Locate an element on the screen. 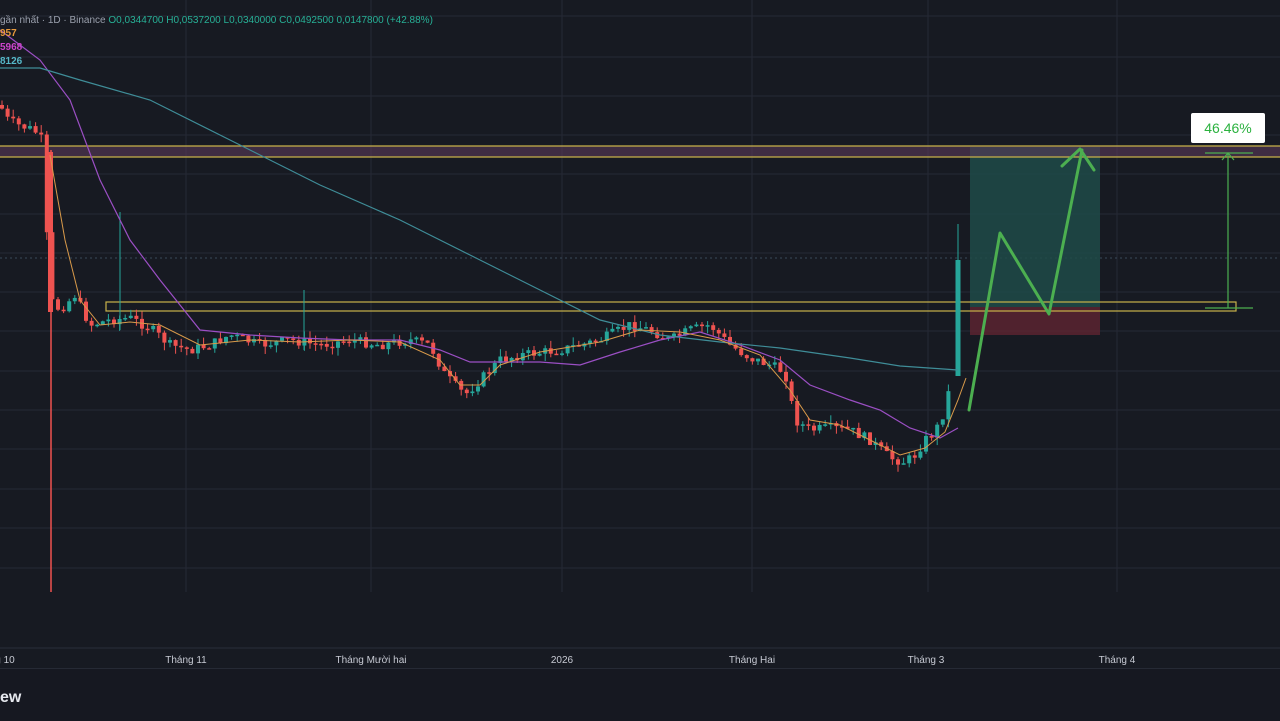 The width and height of the screenshot is (1280, 721). symbol-info: gần nhất · 1D · Binance is located at coordinates (53, 20).